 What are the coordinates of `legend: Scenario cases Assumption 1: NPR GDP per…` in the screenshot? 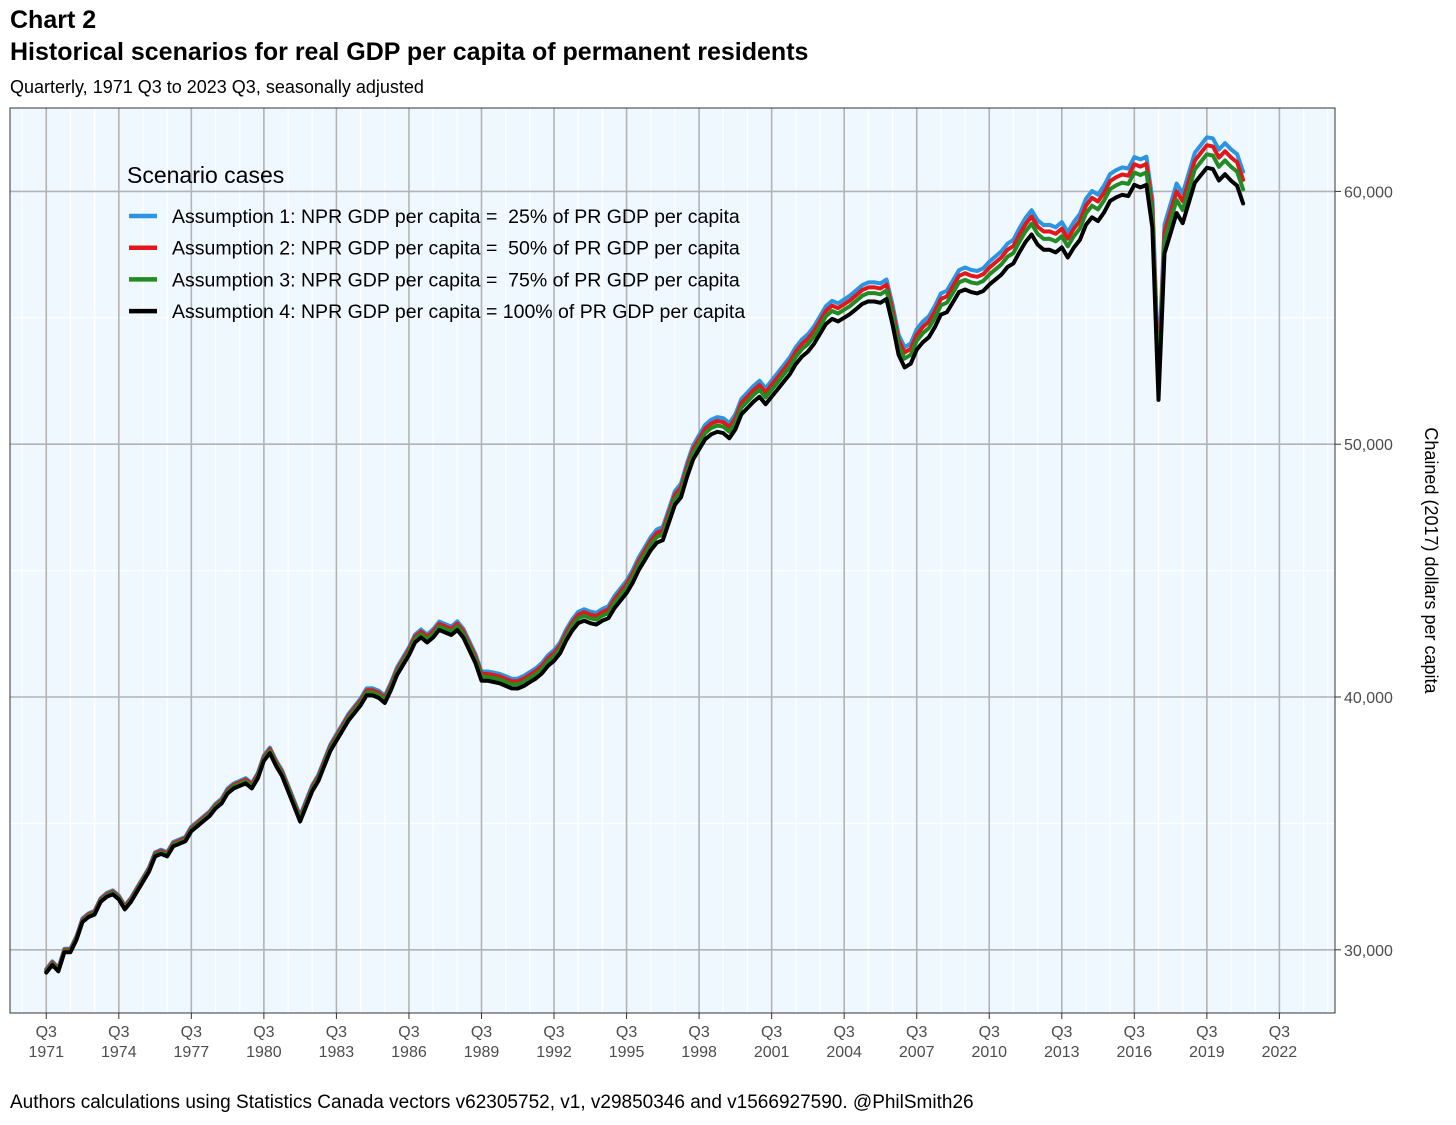 It's located at (436, 242).